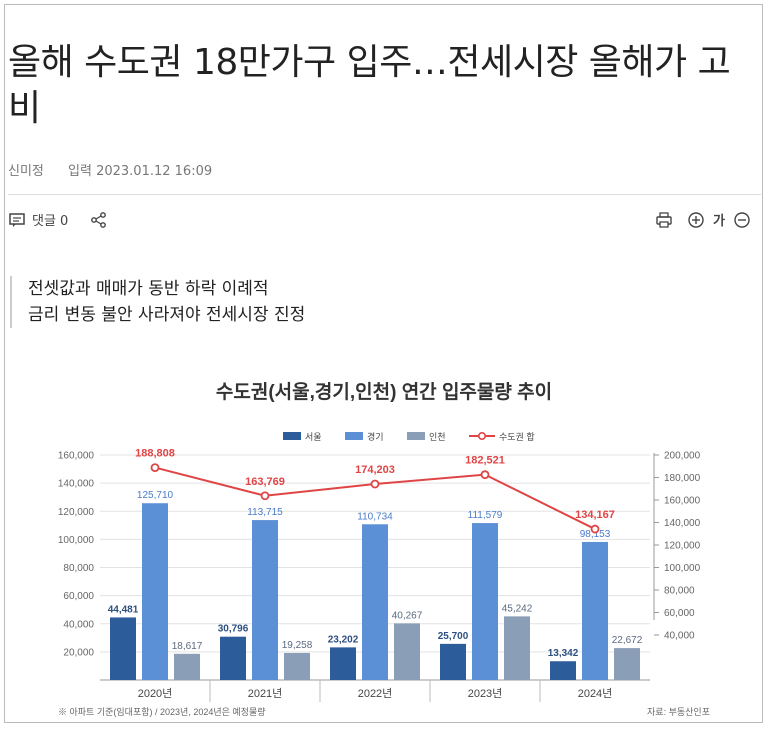 This screenshot has height=733, width=769. Describe the element at coordinates (682, 501) in the screenshot. I see `right-tick-label: 160,000` at that location.